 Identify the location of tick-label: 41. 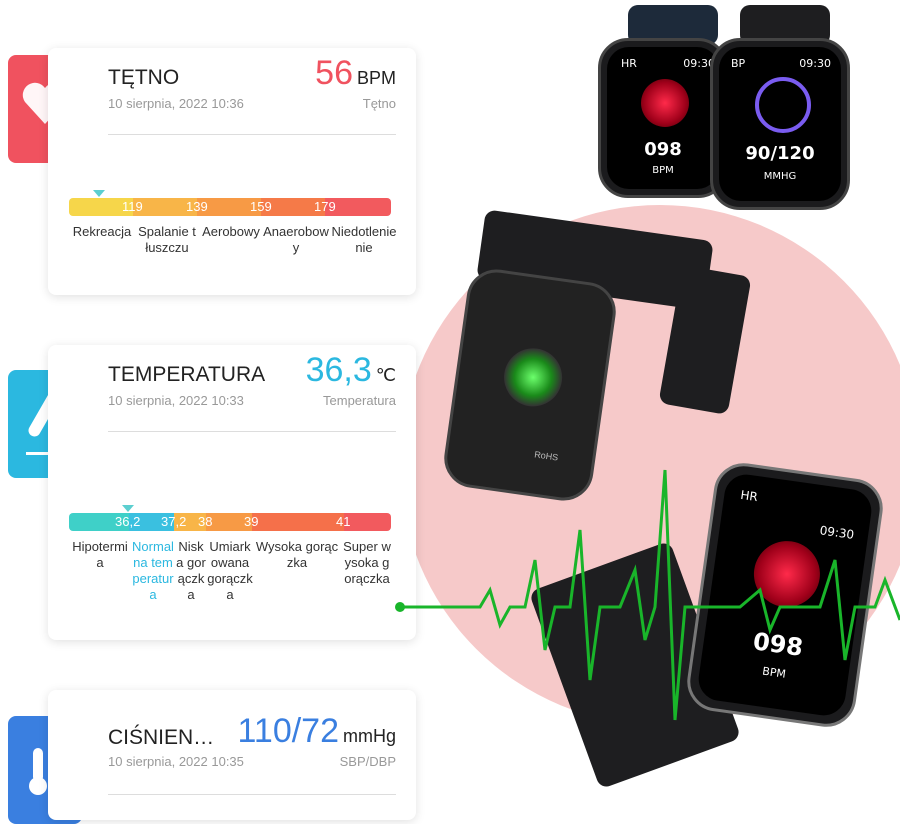
(343, 521).